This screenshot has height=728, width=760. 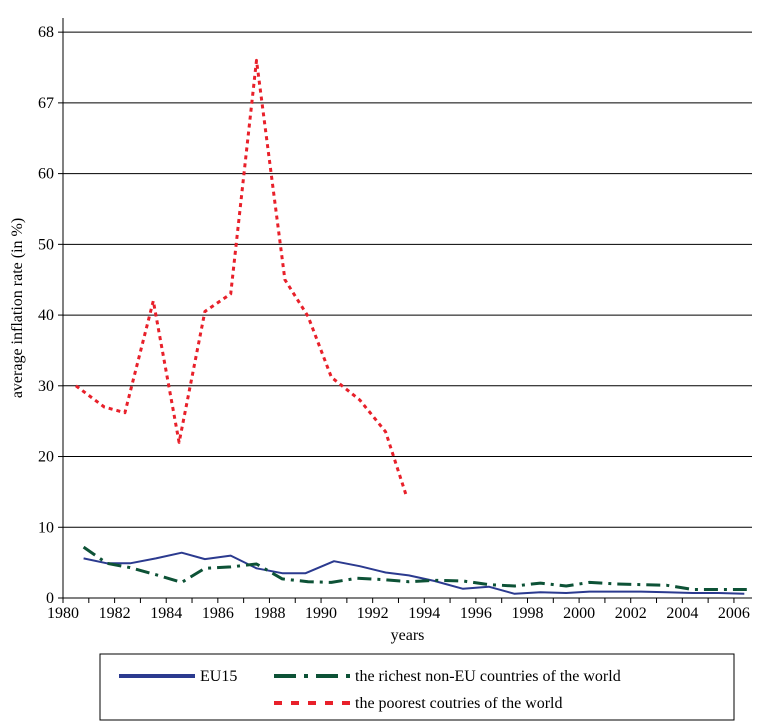 What do you see at coordinates (459, 703) in the screenshot?
I see `legend-label-2: the poorest coutries of the world` at bounding box center [459, 703].